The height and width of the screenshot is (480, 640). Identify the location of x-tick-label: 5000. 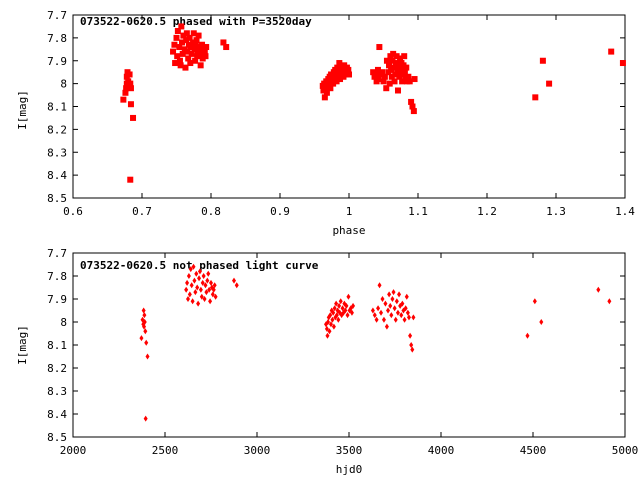
(625, 450).